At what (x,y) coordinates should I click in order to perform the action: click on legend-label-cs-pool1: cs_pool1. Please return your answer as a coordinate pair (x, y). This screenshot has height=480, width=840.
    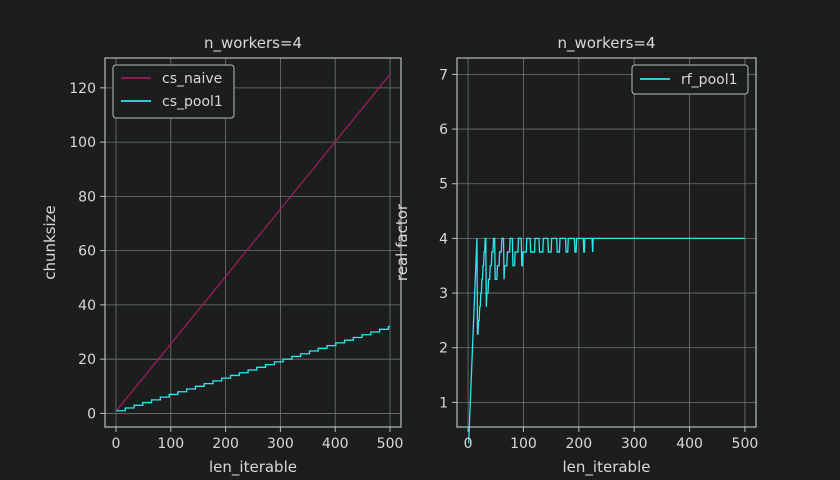
    Looking at the image, I should click on (192, 102).